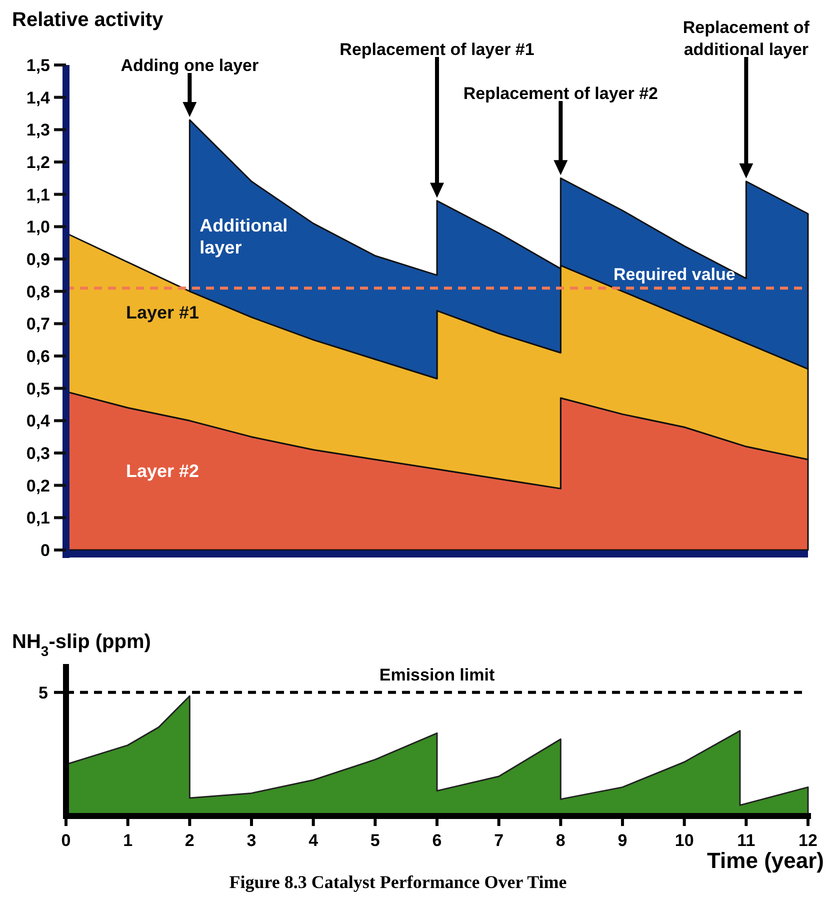  What do you see at coordinates (765, 860) in the screenshot?
I see `x-axis-title: Time (year)` at bounding box center [765, 860].